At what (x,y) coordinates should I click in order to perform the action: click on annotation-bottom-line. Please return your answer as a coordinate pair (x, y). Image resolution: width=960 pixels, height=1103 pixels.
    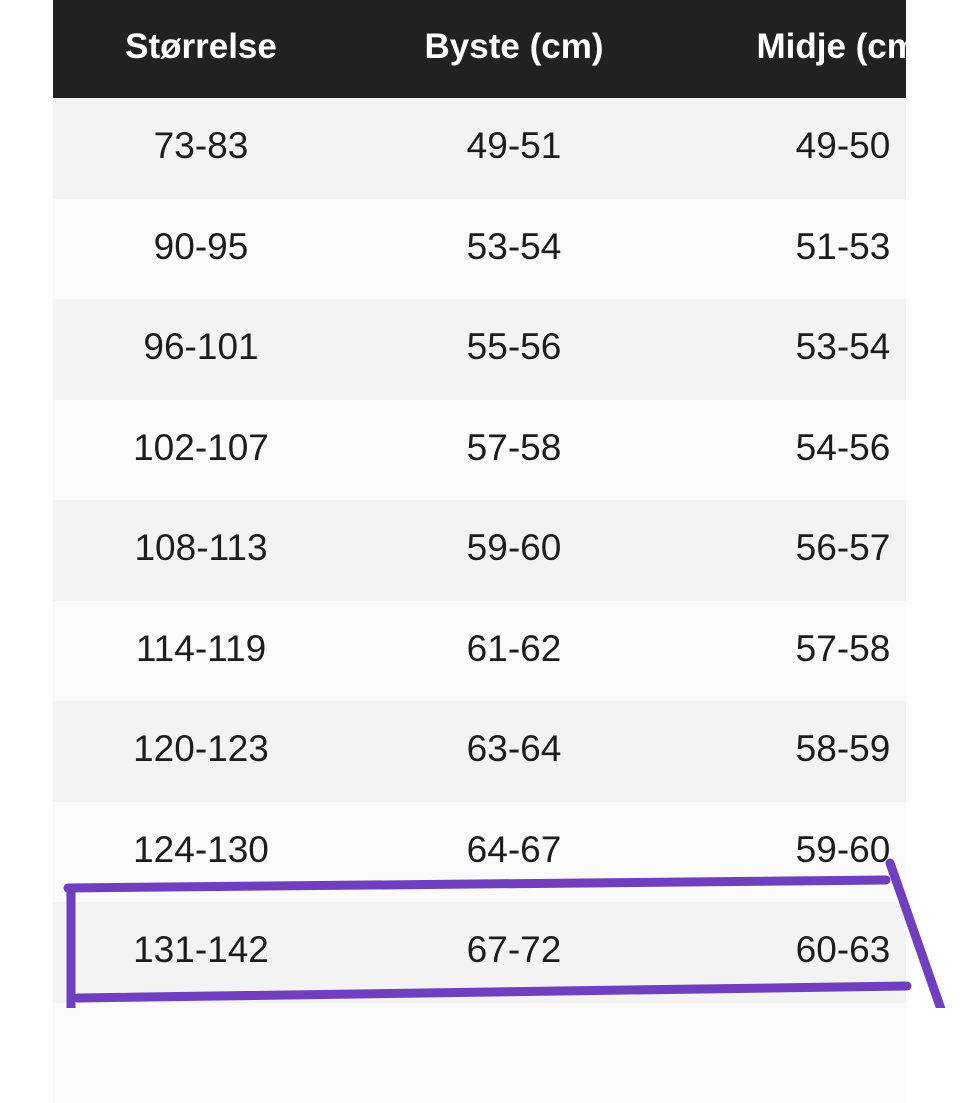
    Looking at the image, I should click on (492, 992).